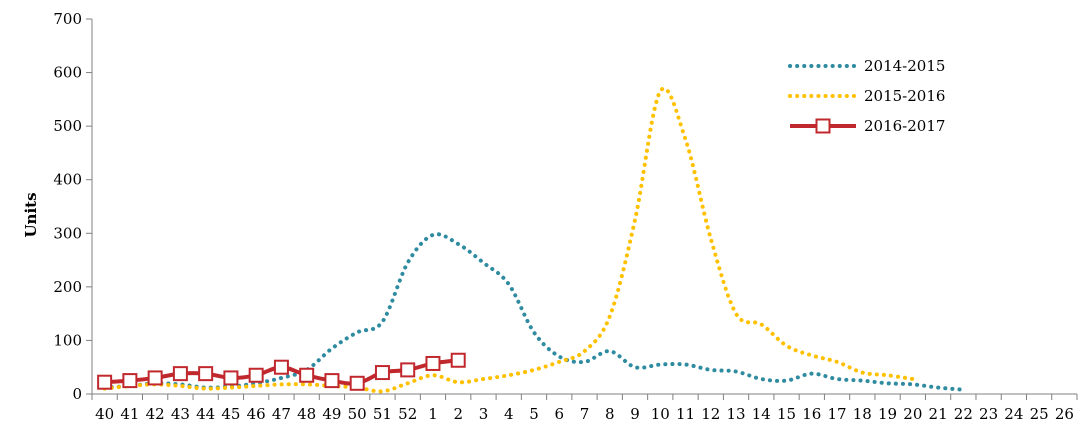 The height and width of the screenshot is (427, 1083). What do you see at coordinates (786, 414) in the screenshot?
I see `x-tick-label: 15` at bounding box center [786, 414].